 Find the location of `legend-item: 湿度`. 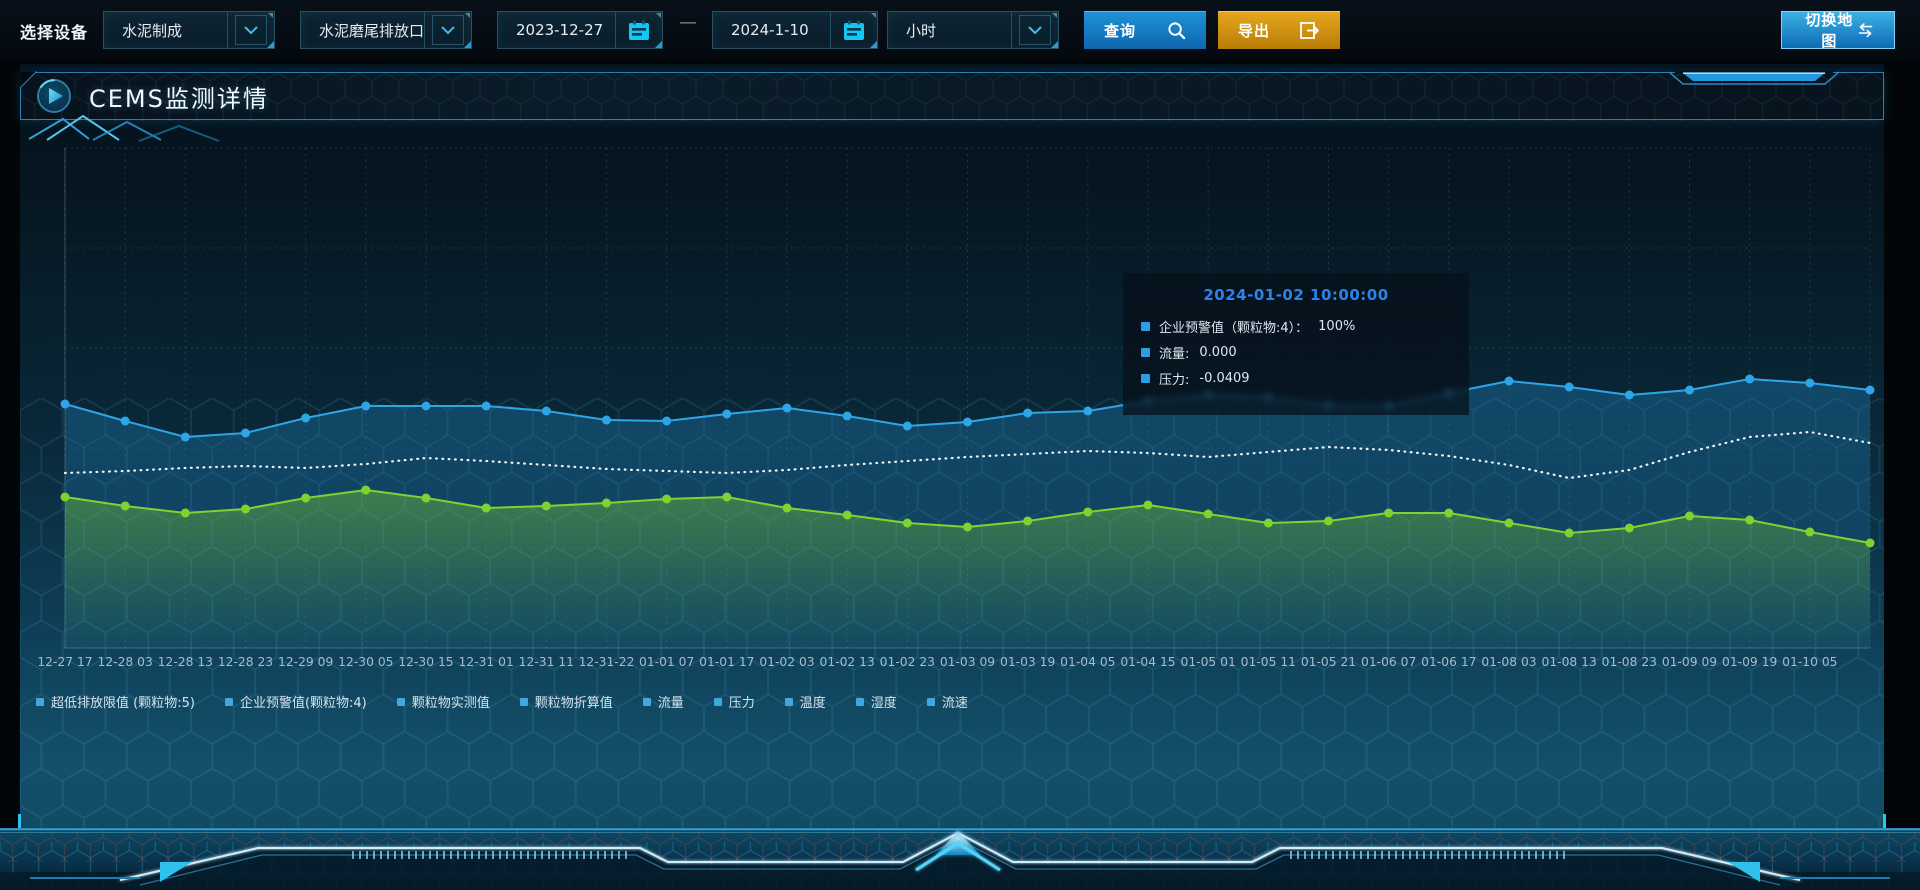

legend-item: 湿度 is located at coordinates (876, 701).